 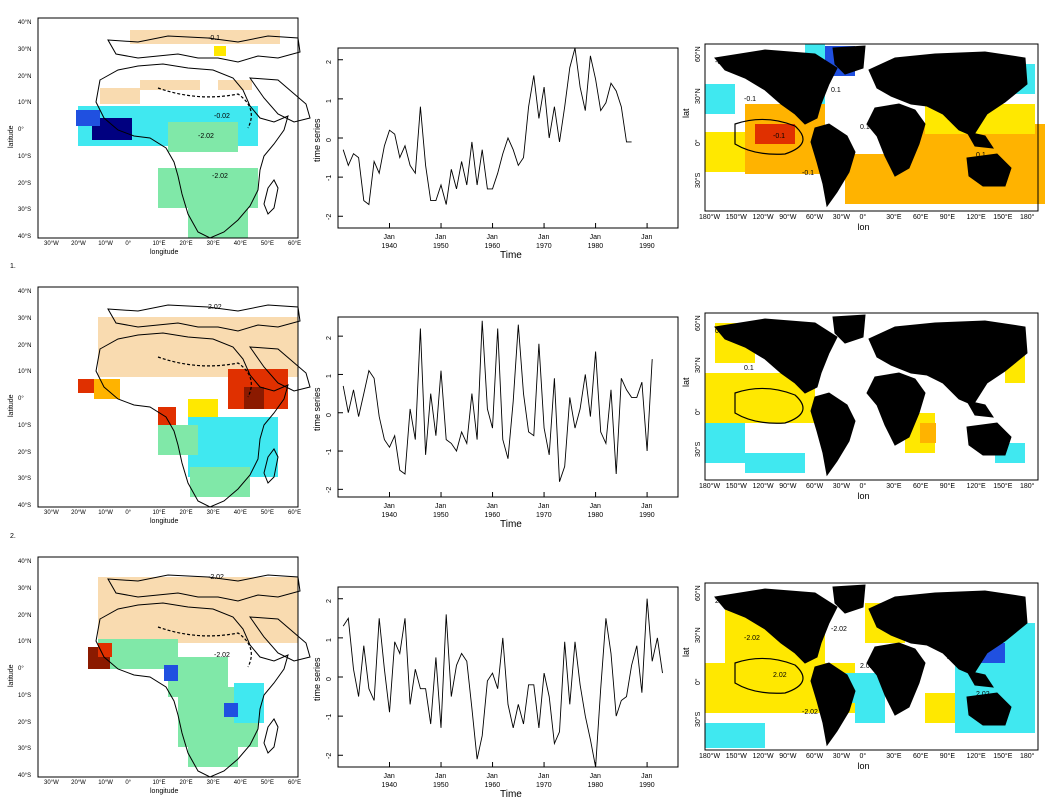 What do you see at coordinates (863, 496) in the screenshot?
I see `ocean-xlabel: lon` at bounding box center [863, 496].